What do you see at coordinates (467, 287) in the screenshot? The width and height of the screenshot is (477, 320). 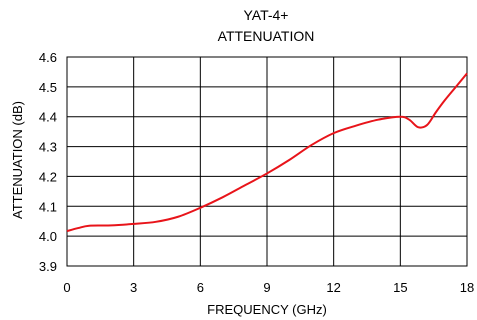 I see `x-tick-label: 18` at bounding box center [467, 287].